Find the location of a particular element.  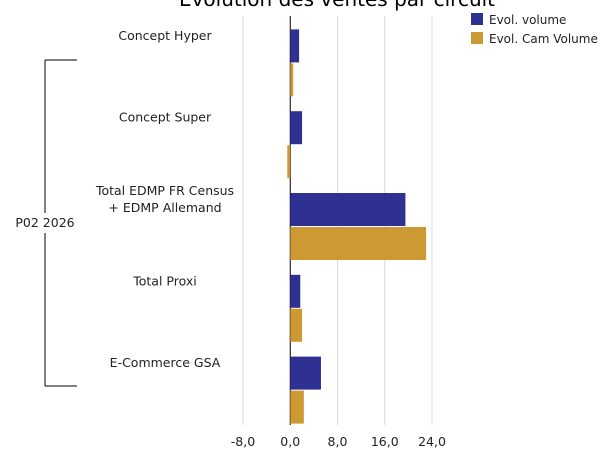

chart-title: Evolution des ventes par circuit is located at coordinates (337, 5).